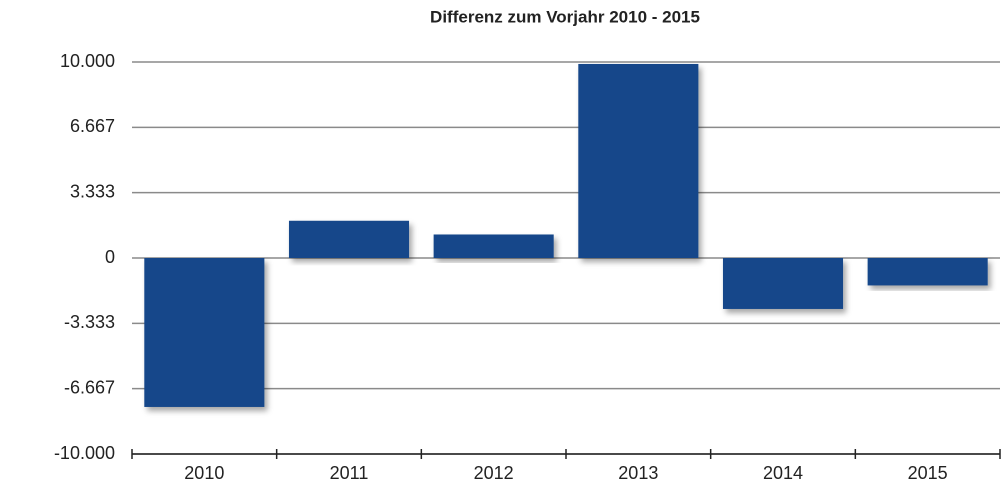 Image resolution: width=1007 pixels, height=491 pixels. Describe the element at coordinates (783, 473) in the screenshot. I see `x-tick-label: 2014` at that location.